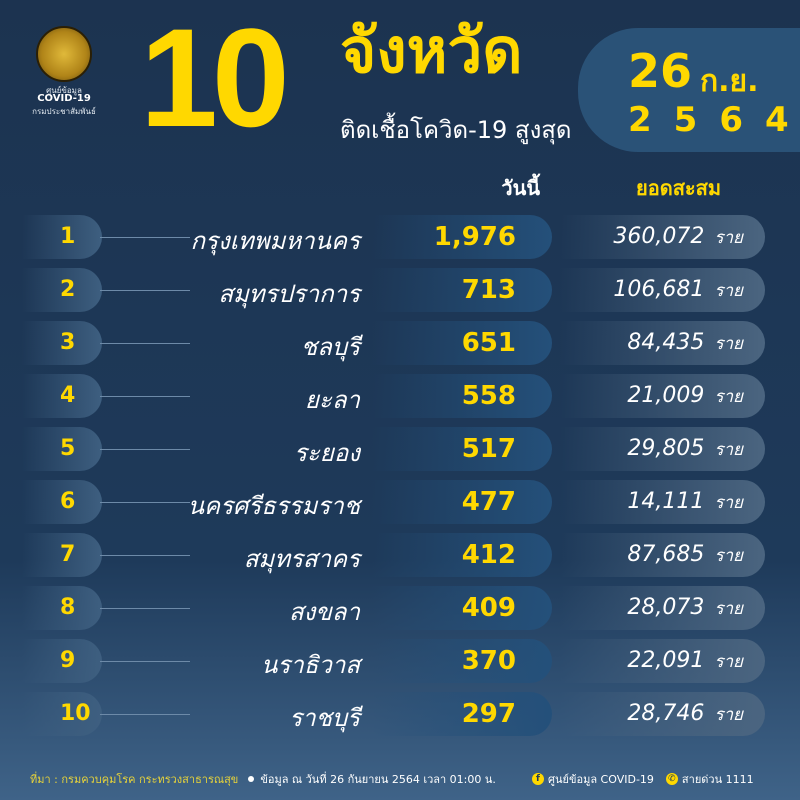 The image size is (800, 800). I want to click on table-row: 1 กรุงเทพมหานคร 1,976 360,072 ราย, so click(400, 238).